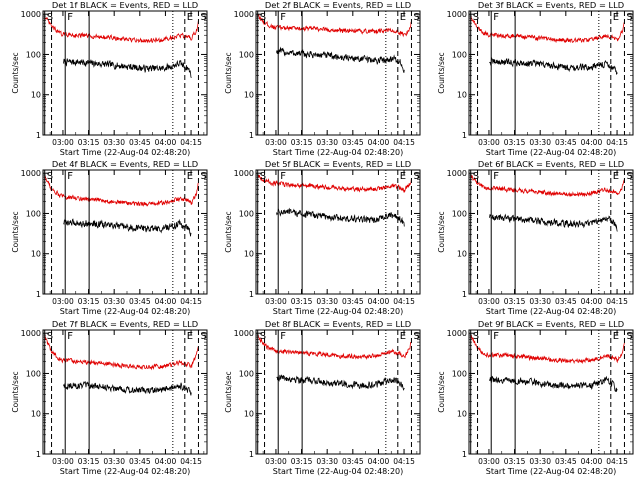  What do you see at coordinates (551, 5) in the screenshot?
I see `panel-title: Det 3f BLACK = Events, RED = LLD` at bounding box center [551, 5].